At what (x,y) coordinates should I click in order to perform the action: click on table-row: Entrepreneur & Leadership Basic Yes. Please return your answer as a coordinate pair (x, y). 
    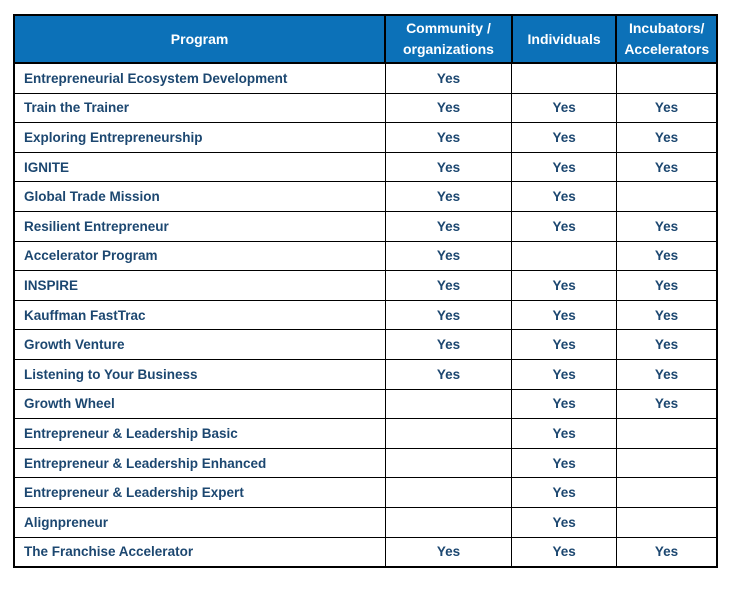
    Looking at the image, I should click on (365, 433).